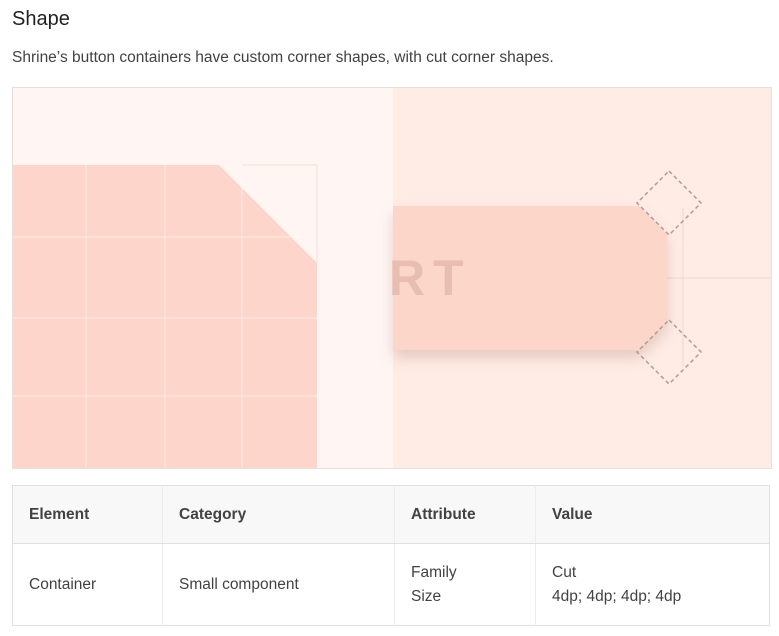  What do you see at coordinates (653, 585) in the screenshot?
I see `cell-value: Cut 4dp; 4dp; 4dp; 4dp` at bounding box center [653, 585].